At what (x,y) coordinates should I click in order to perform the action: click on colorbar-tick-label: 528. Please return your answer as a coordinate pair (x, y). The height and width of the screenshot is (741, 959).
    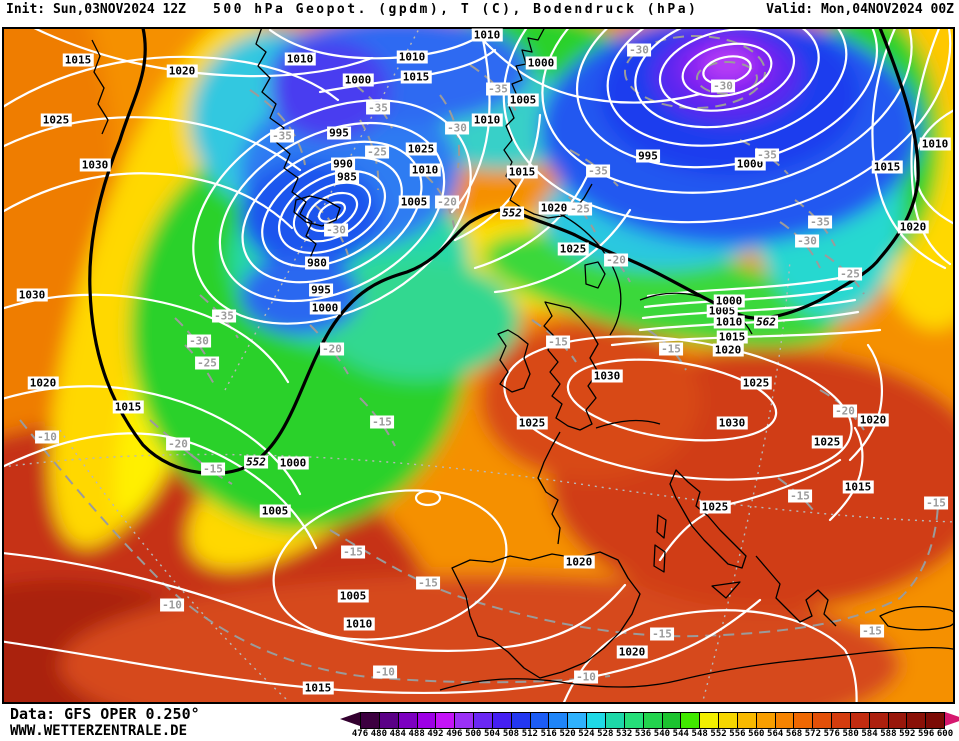
    Looking at the image, I should click on (605, 734).